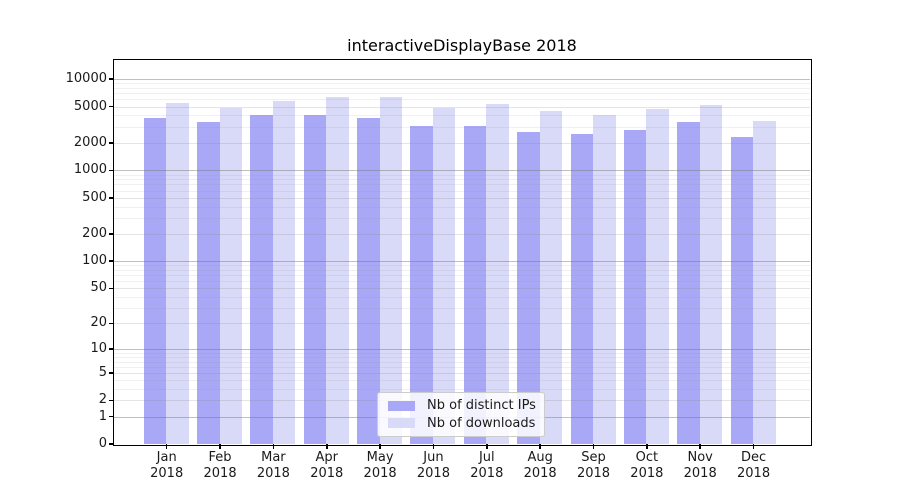 This screenshot has width=900, height=500. I want to click on bar-ips-mar, so click(261, 279).